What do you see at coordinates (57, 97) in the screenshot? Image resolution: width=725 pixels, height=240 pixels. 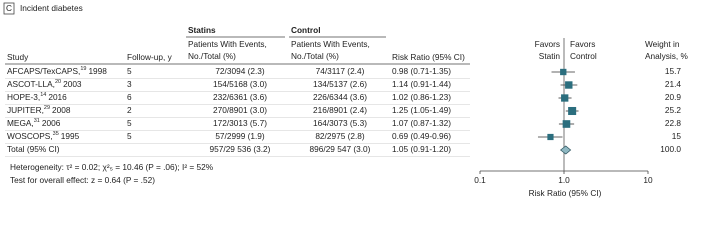 I see `study-year: 2016` at bounding box center [57, 97].